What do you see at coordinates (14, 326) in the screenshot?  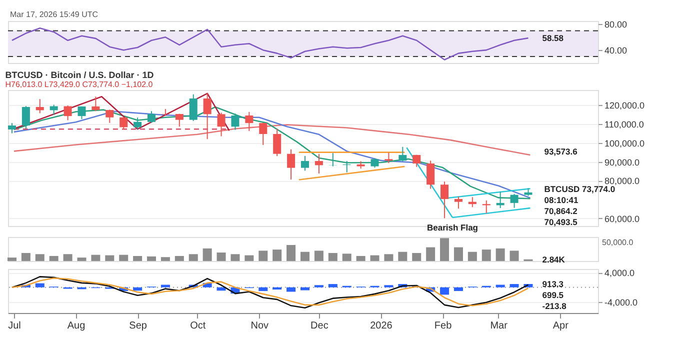 I see `x-tick-label: Jul` at bounding box center [14, 326].